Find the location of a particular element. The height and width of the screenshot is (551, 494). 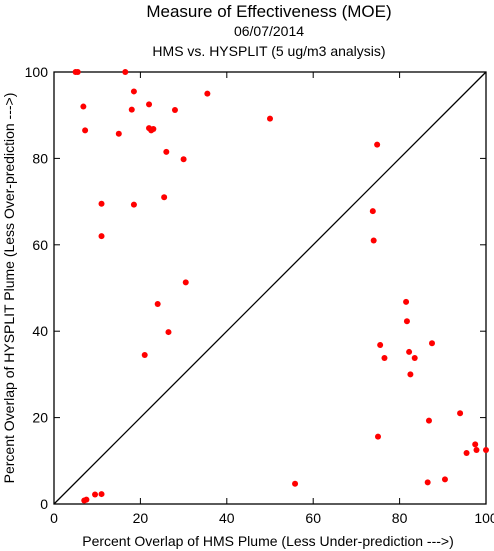

x-tick-label: 40 is located at coordinates (227, 518).